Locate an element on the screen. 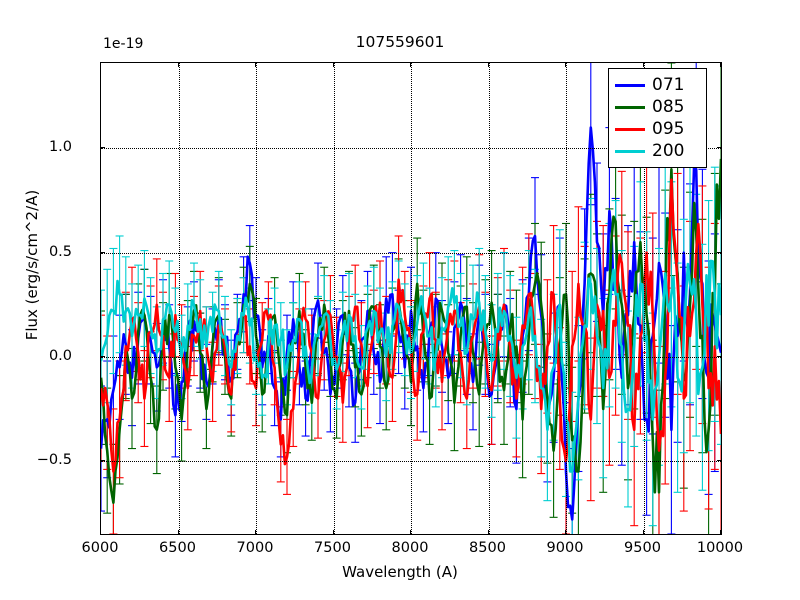 This screenshot has height=600, width=800. x-tick-label: 9000 is located at coordinates (565, 548).